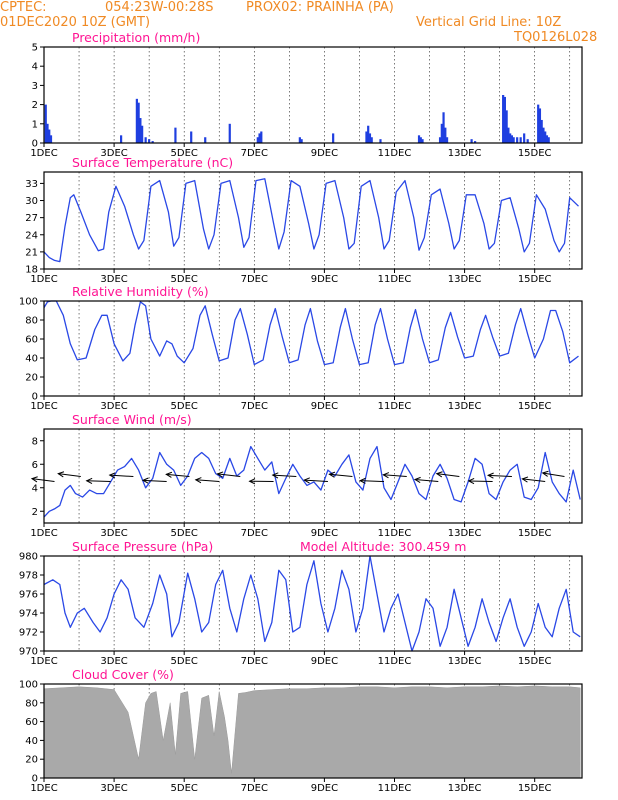 The height and width of the screenshot is (800, 618). Describe the element at coordinates (140, 291) in the screenshot. I see `panel-title: Relative Humidity (%)` at that location.